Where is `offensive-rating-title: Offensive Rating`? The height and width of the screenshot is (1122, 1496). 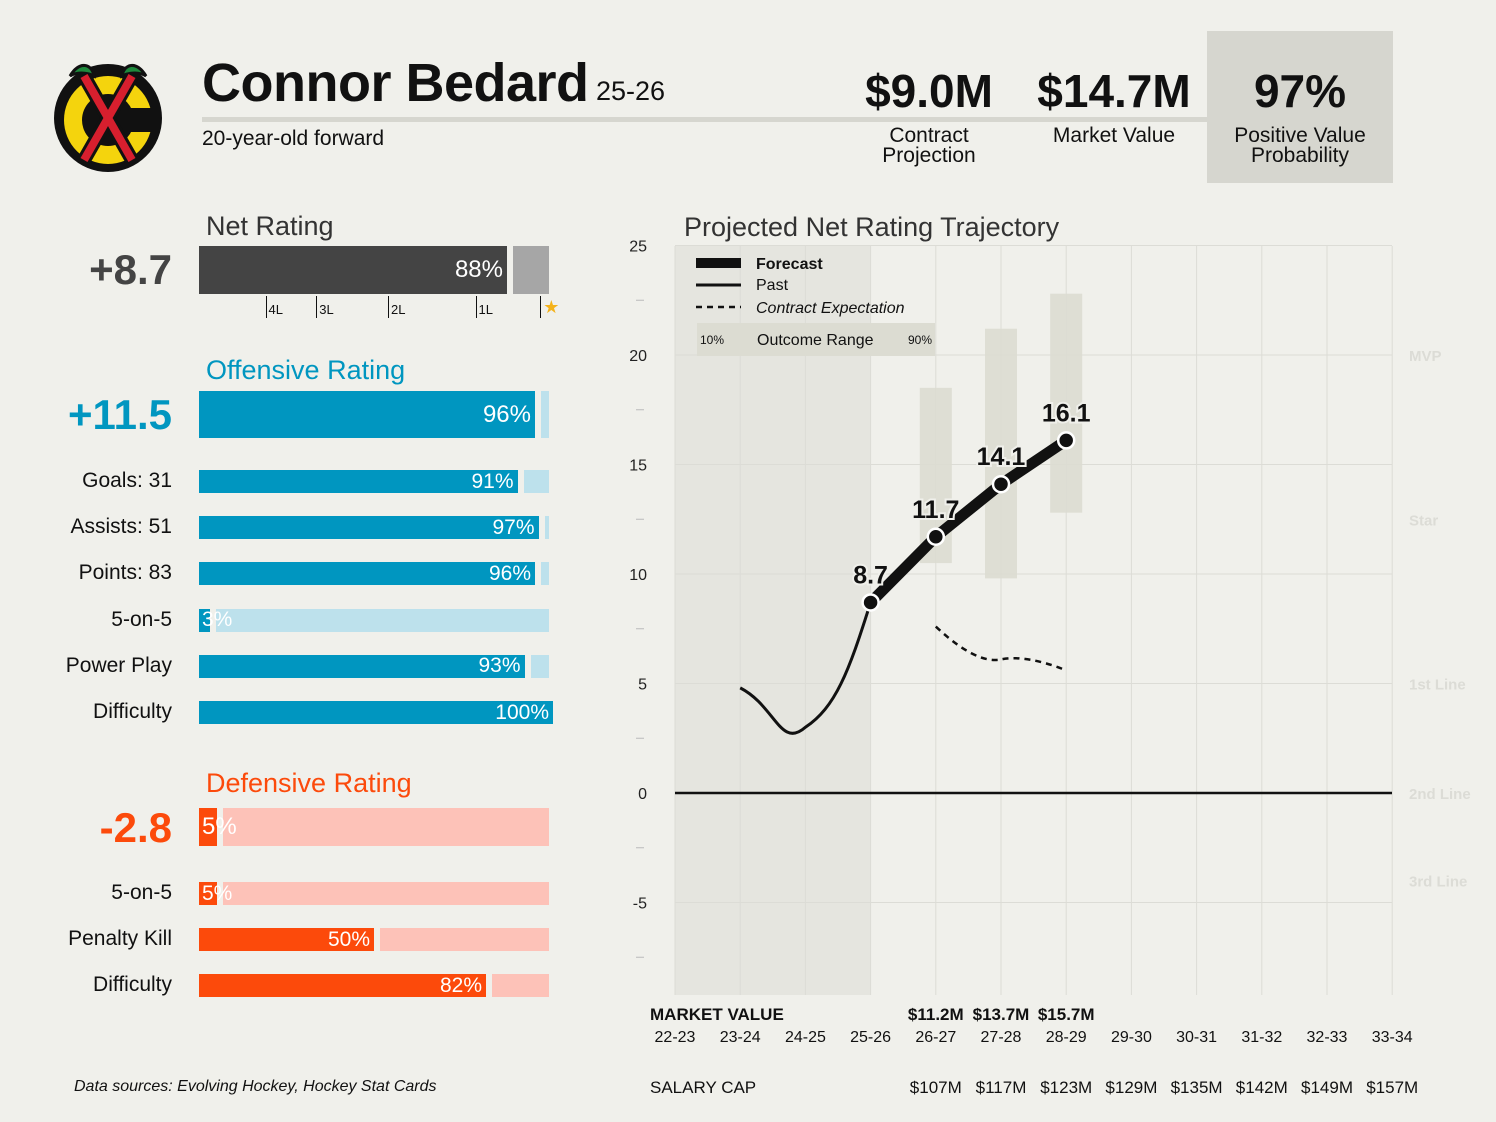 offensive-rating-title: Offensive Rating is located at coordinates (306, 370).